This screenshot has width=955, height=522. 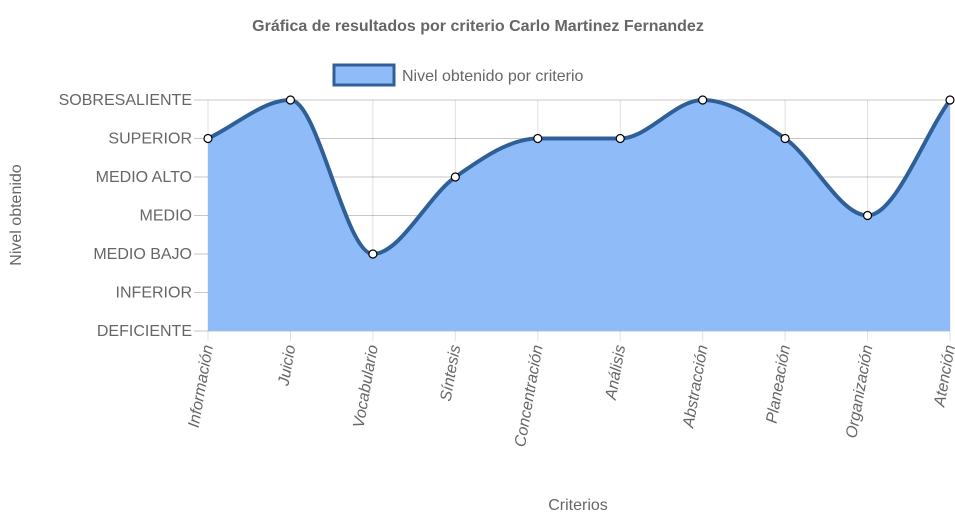 What do you see at coordinates (201, 386) in the screenshot?
I see `x-tick-label: Información` at bounding box center [201, 386].